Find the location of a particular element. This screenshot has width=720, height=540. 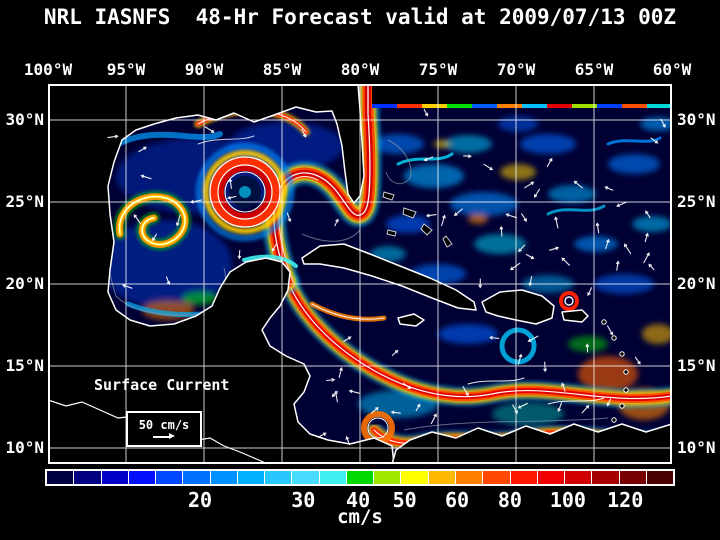

lat-label-right: 10°N is located at coordinates (696, 447).